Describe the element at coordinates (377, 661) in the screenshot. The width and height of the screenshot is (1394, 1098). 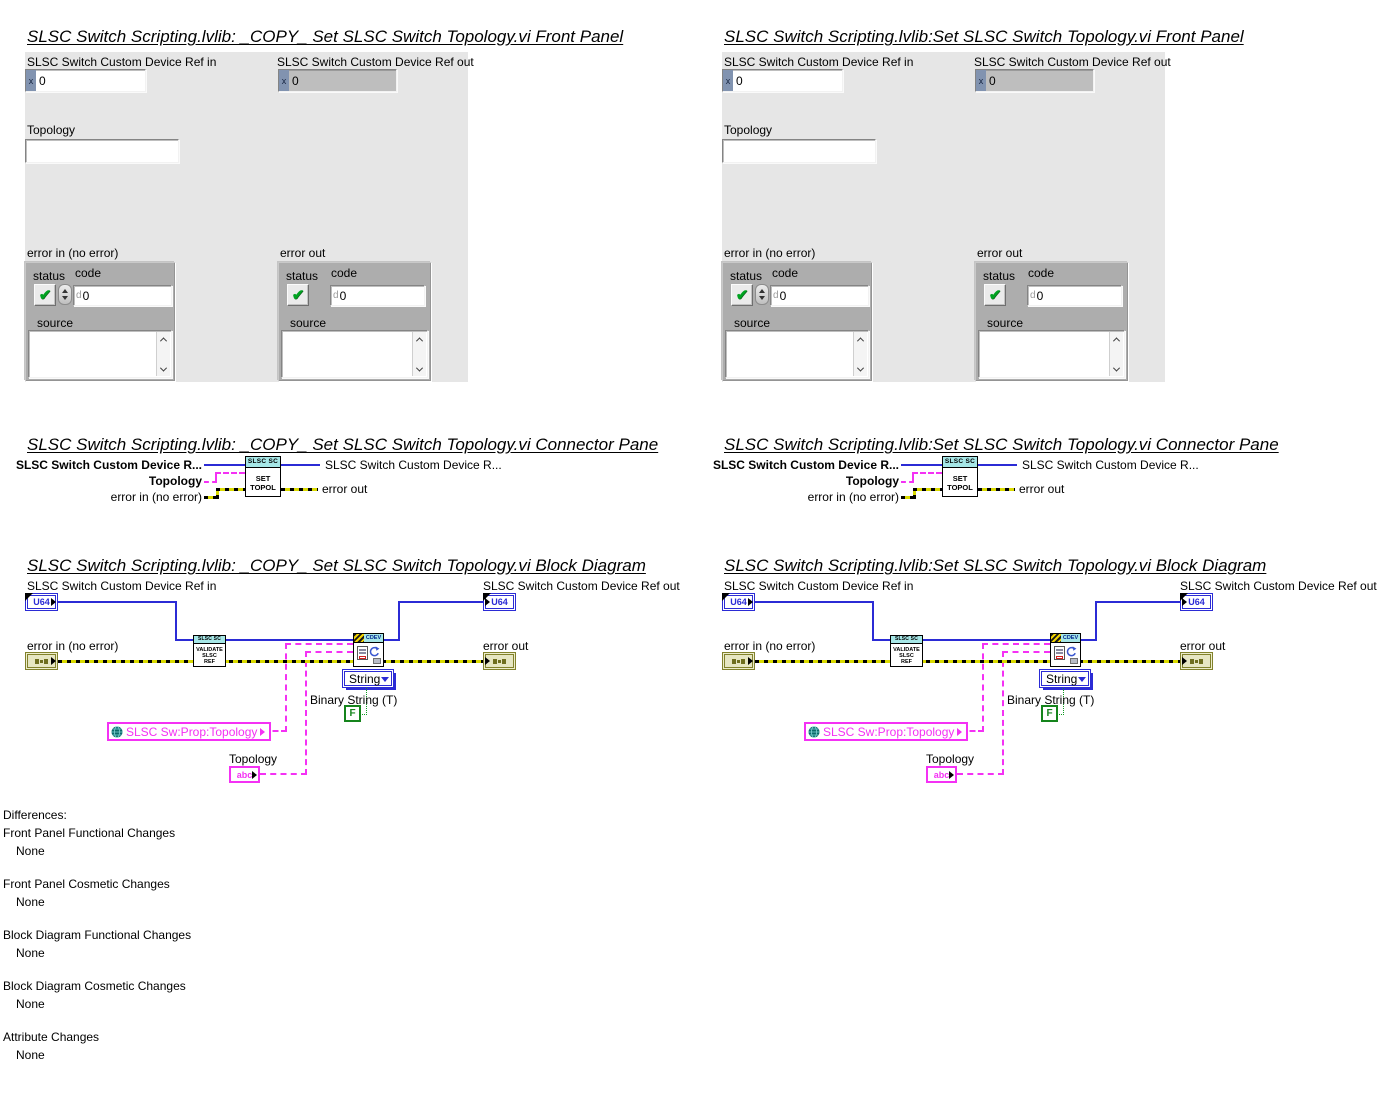
I see `subnode-icon` at that location.